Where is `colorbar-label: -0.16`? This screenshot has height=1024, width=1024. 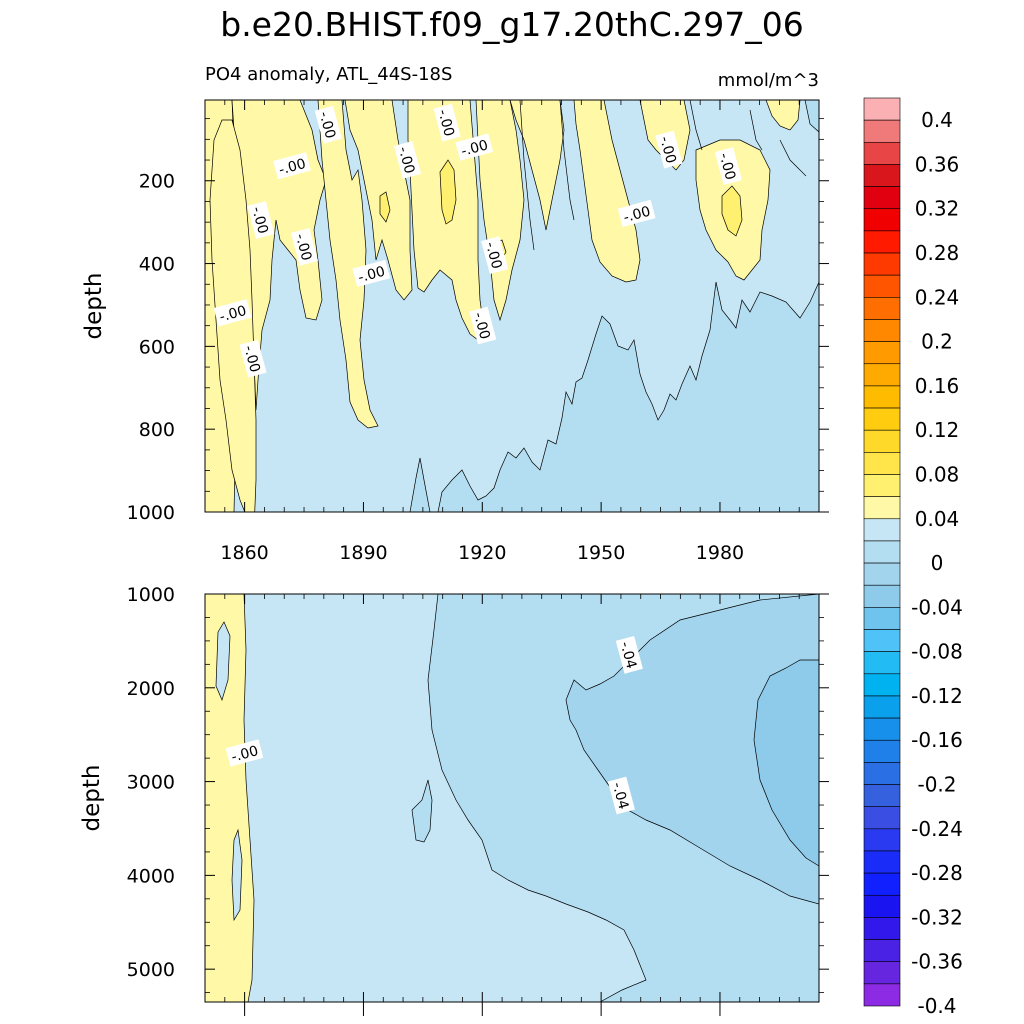
colorbar-label: -0.16 is located at coordinates (937, 740).